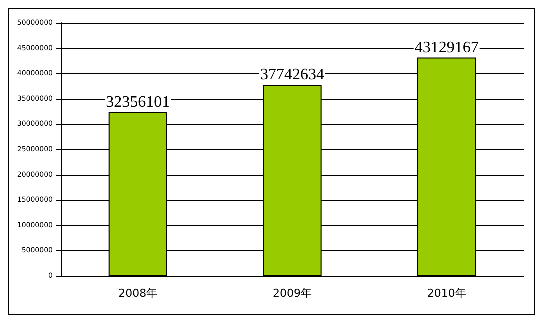 The width and height of the screenshot is (543, 323). Describe the element at coordinates (446, 293) in the screenshot. I see `x-tick-label: 2010年` at that location.